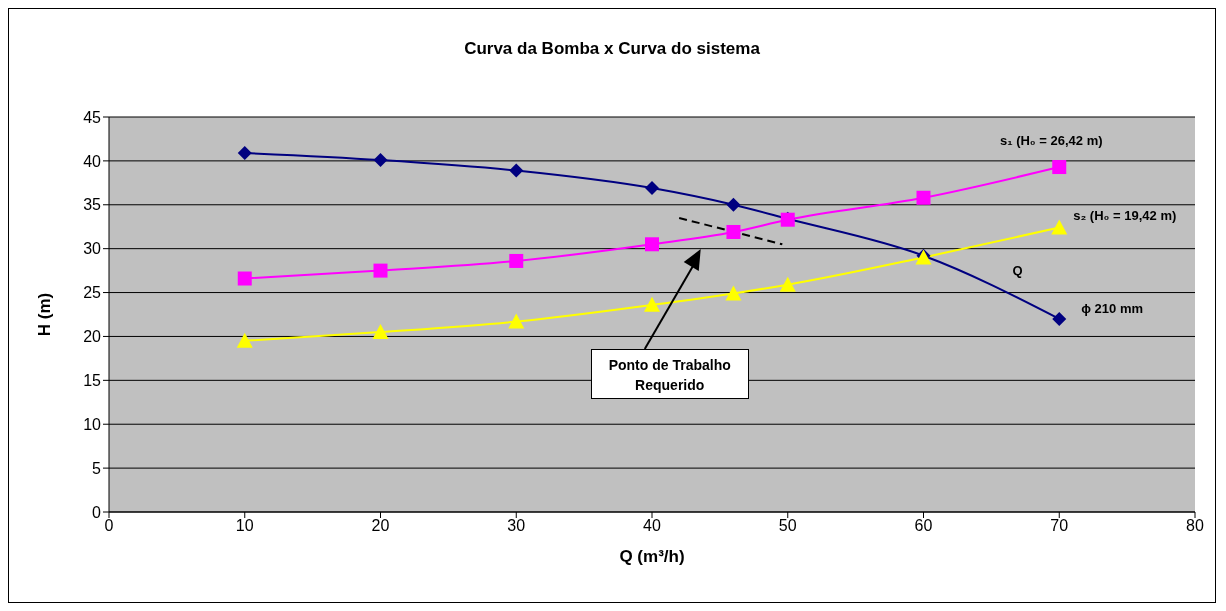 This screenshot has width=1226, height=611. What do you see at coordinates (380, 526) in the screenshot?
I see `x-tick-label: 20` at bounding box center [380, 526].